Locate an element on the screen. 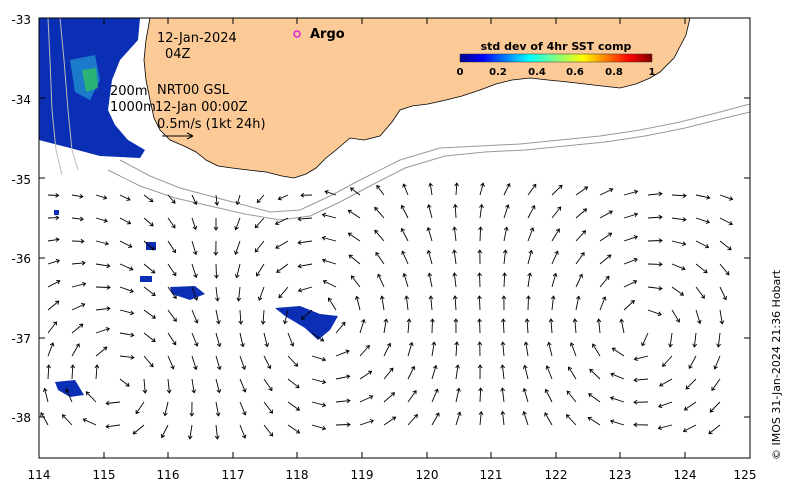  colorbar-label: 0.6 is located at coordinates (575, 72).